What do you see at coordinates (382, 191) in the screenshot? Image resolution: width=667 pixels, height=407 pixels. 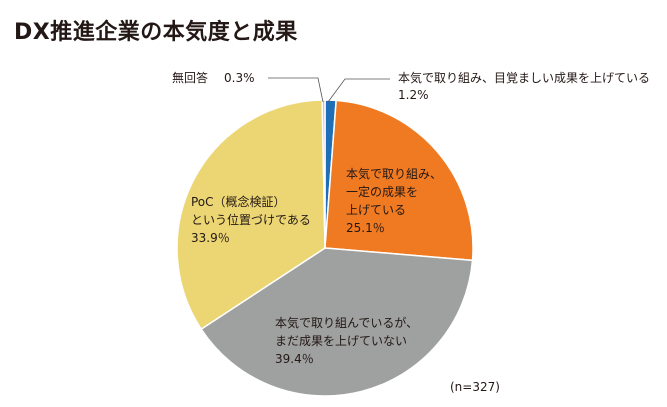 I see `slice-label-some-results: 一定の成果を` at bounding box center [382, 191].